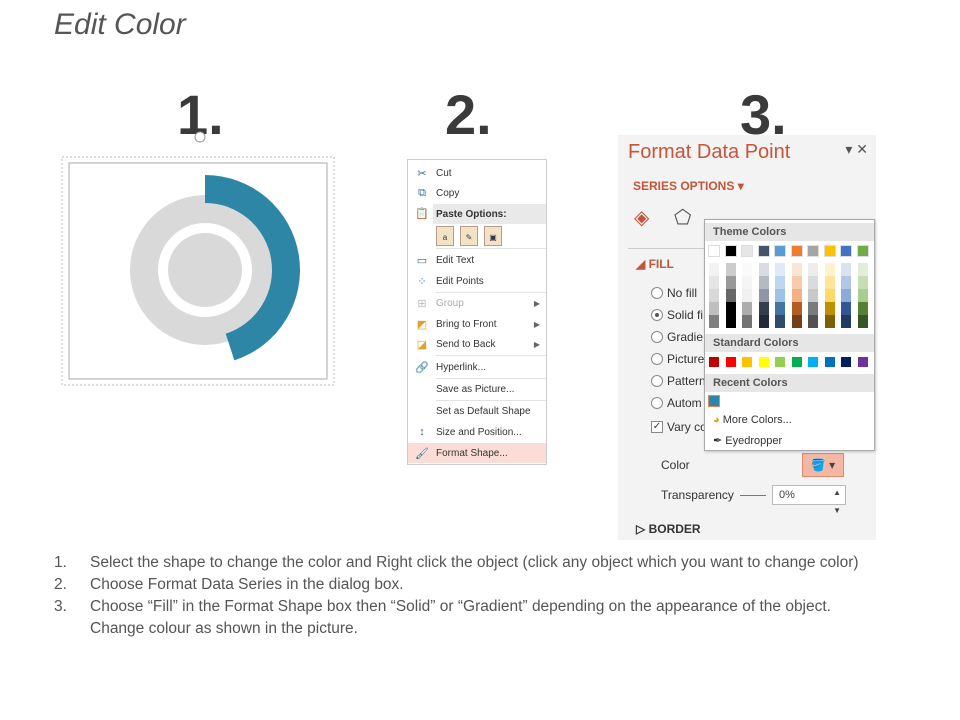  Describe the element at coordinates (714, 401) in the screenshot. I see `recent-color-swatch` at that location.